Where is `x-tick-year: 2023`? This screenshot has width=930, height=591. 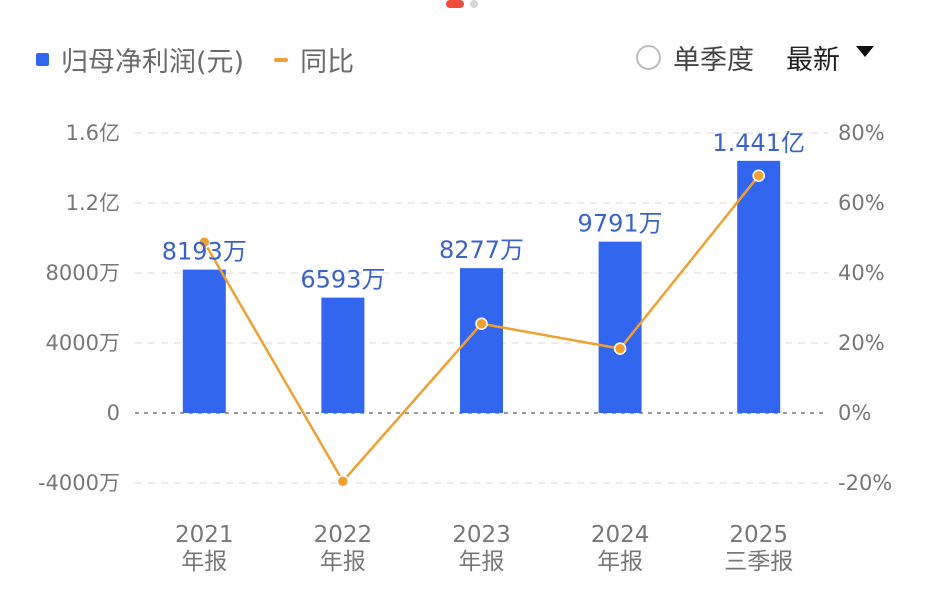
x-tick-year: 2023 is located at coordinates (481, 535).